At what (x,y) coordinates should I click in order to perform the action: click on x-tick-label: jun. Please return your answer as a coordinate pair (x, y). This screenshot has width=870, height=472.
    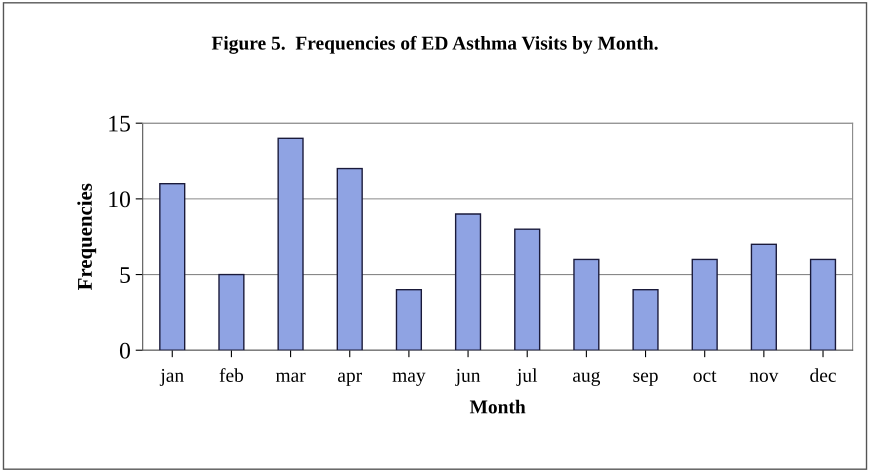
    Looking at the image, I should click on (467, 377).